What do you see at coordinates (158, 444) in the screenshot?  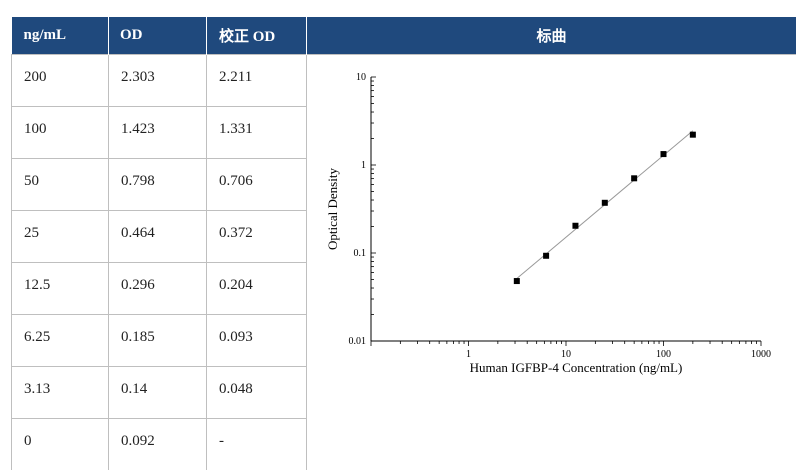 I see `od-cell: 0.092` at bounding box center [158, 444].